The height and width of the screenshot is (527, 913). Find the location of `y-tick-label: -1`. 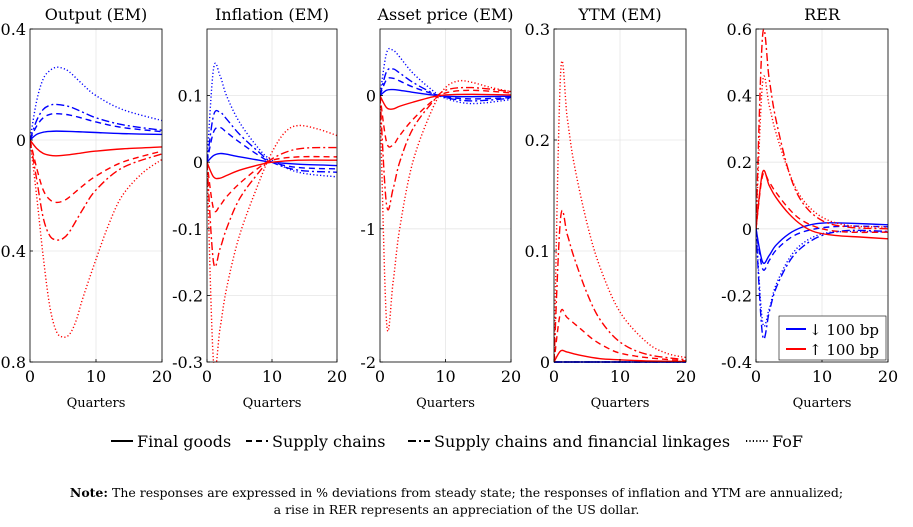

y-tick-label: -1 is located at coordinates (368, 229).